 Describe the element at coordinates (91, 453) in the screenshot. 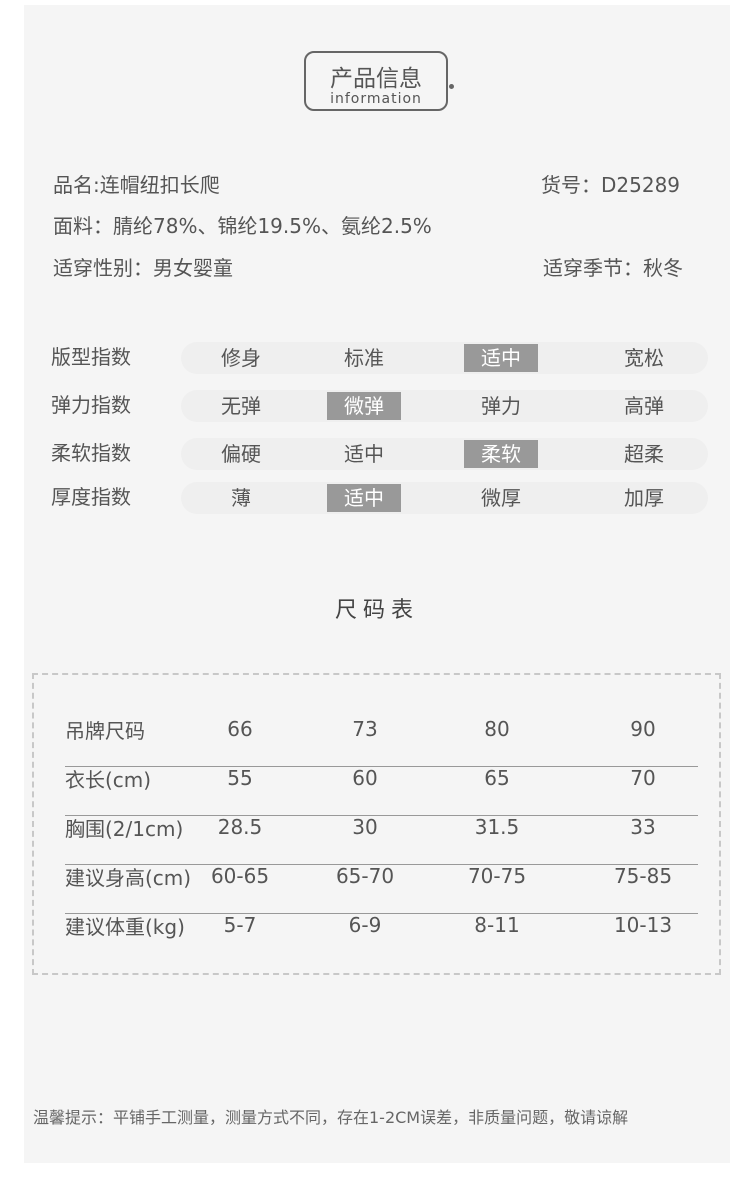

I see `index-label: 柔软指数` at that location.